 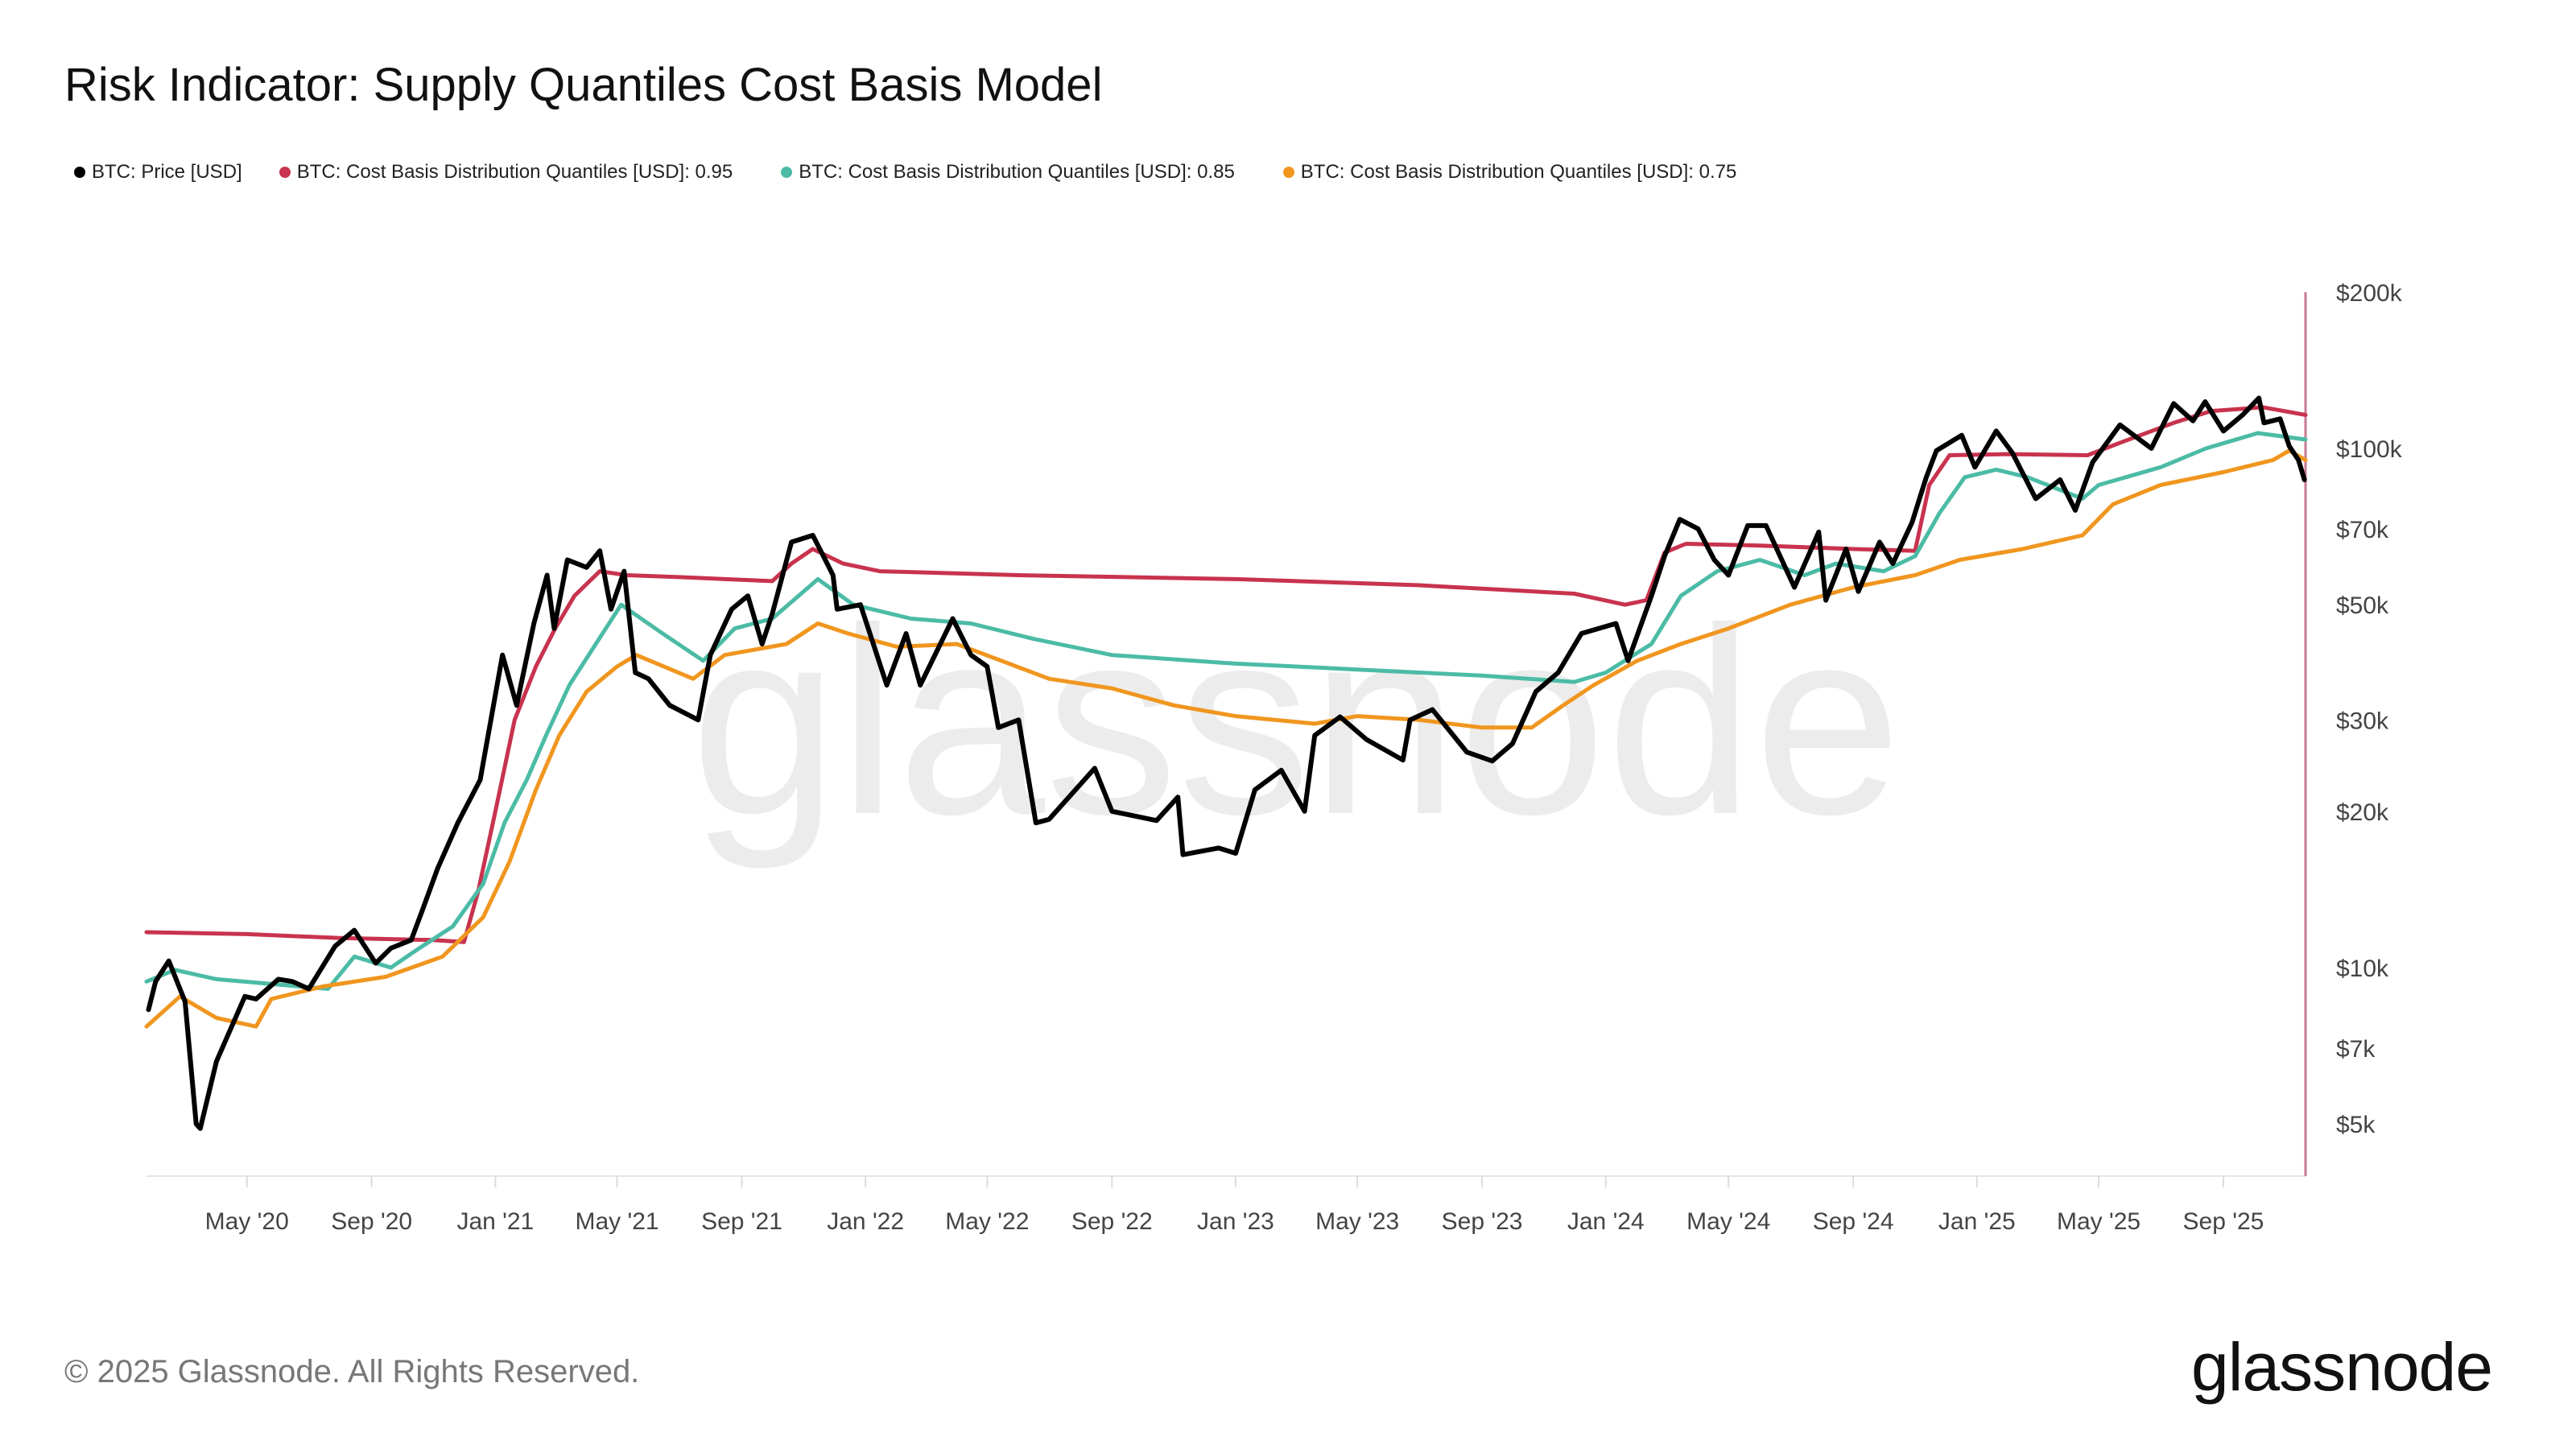 I want to click on legend-marker-price, so click(x=79, y=172).